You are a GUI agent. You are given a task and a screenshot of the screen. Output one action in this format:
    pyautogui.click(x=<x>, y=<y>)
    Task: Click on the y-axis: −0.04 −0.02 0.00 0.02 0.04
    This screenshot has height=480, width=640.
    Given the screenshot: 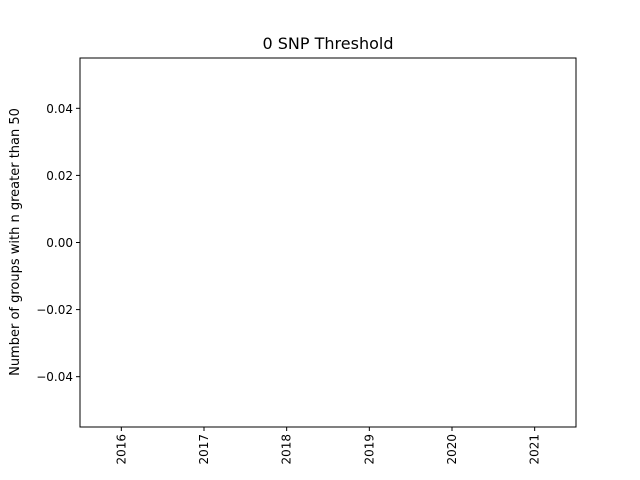 What is the action you would take?
    pyautogui.click(x=58, y=243)
    